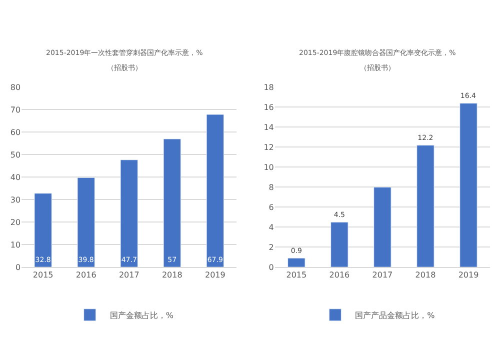 This screenshot has width=500, height=362. What do you see at coordinates (269, 87) in the screenshot?
I see `y-tick-label: 18` at bounding box center [269, 87].